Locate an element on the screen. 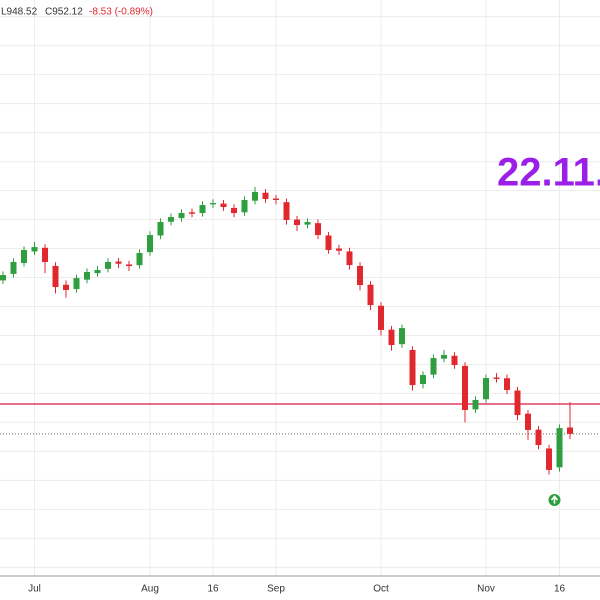 This screenshot has width=600, height=600. x-tick-label: Sep is located at coordinates (276, 589).